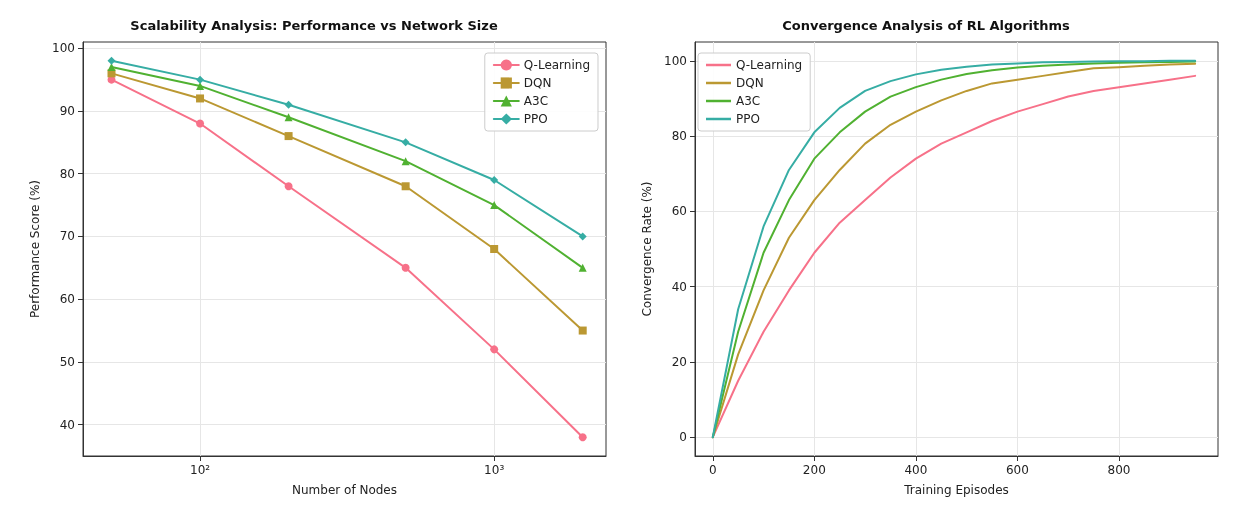 Image resolution: width=1245 pixels, height=518 pixels. Describe the element at coordinates (679, 361) in the screenshot. I see `y-tick-label: 20` at that location.